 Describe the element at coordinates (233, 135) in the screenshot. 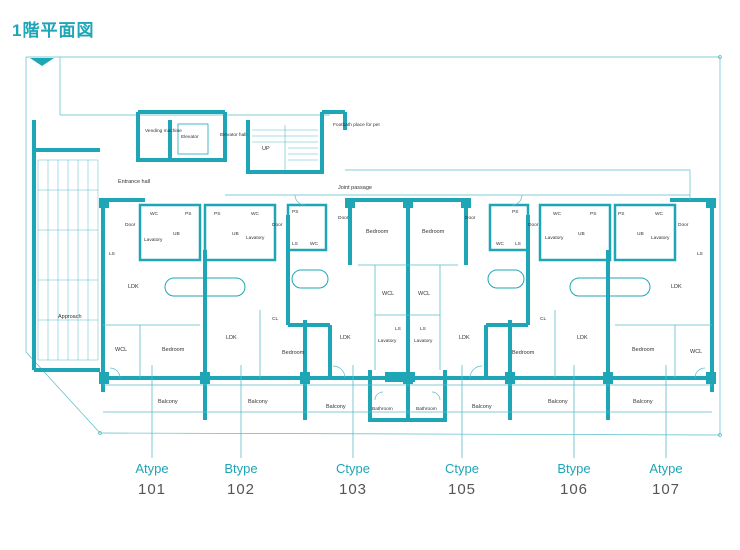

I see `elevator-hall-label: Elevator hall` at that location.